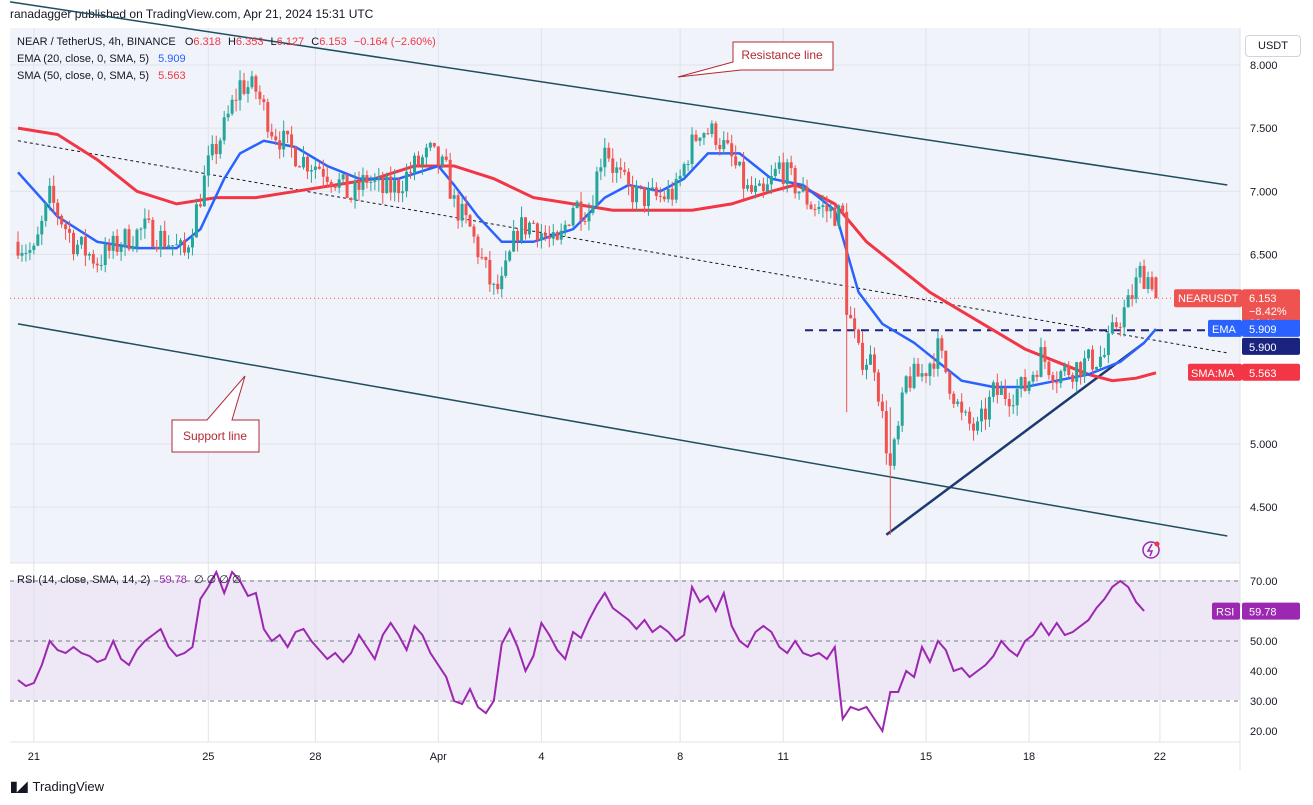  What do you see at coordinates (1151, 550) in the screenshot?
I see `flash-icon` at bounding box center [1151, 550].